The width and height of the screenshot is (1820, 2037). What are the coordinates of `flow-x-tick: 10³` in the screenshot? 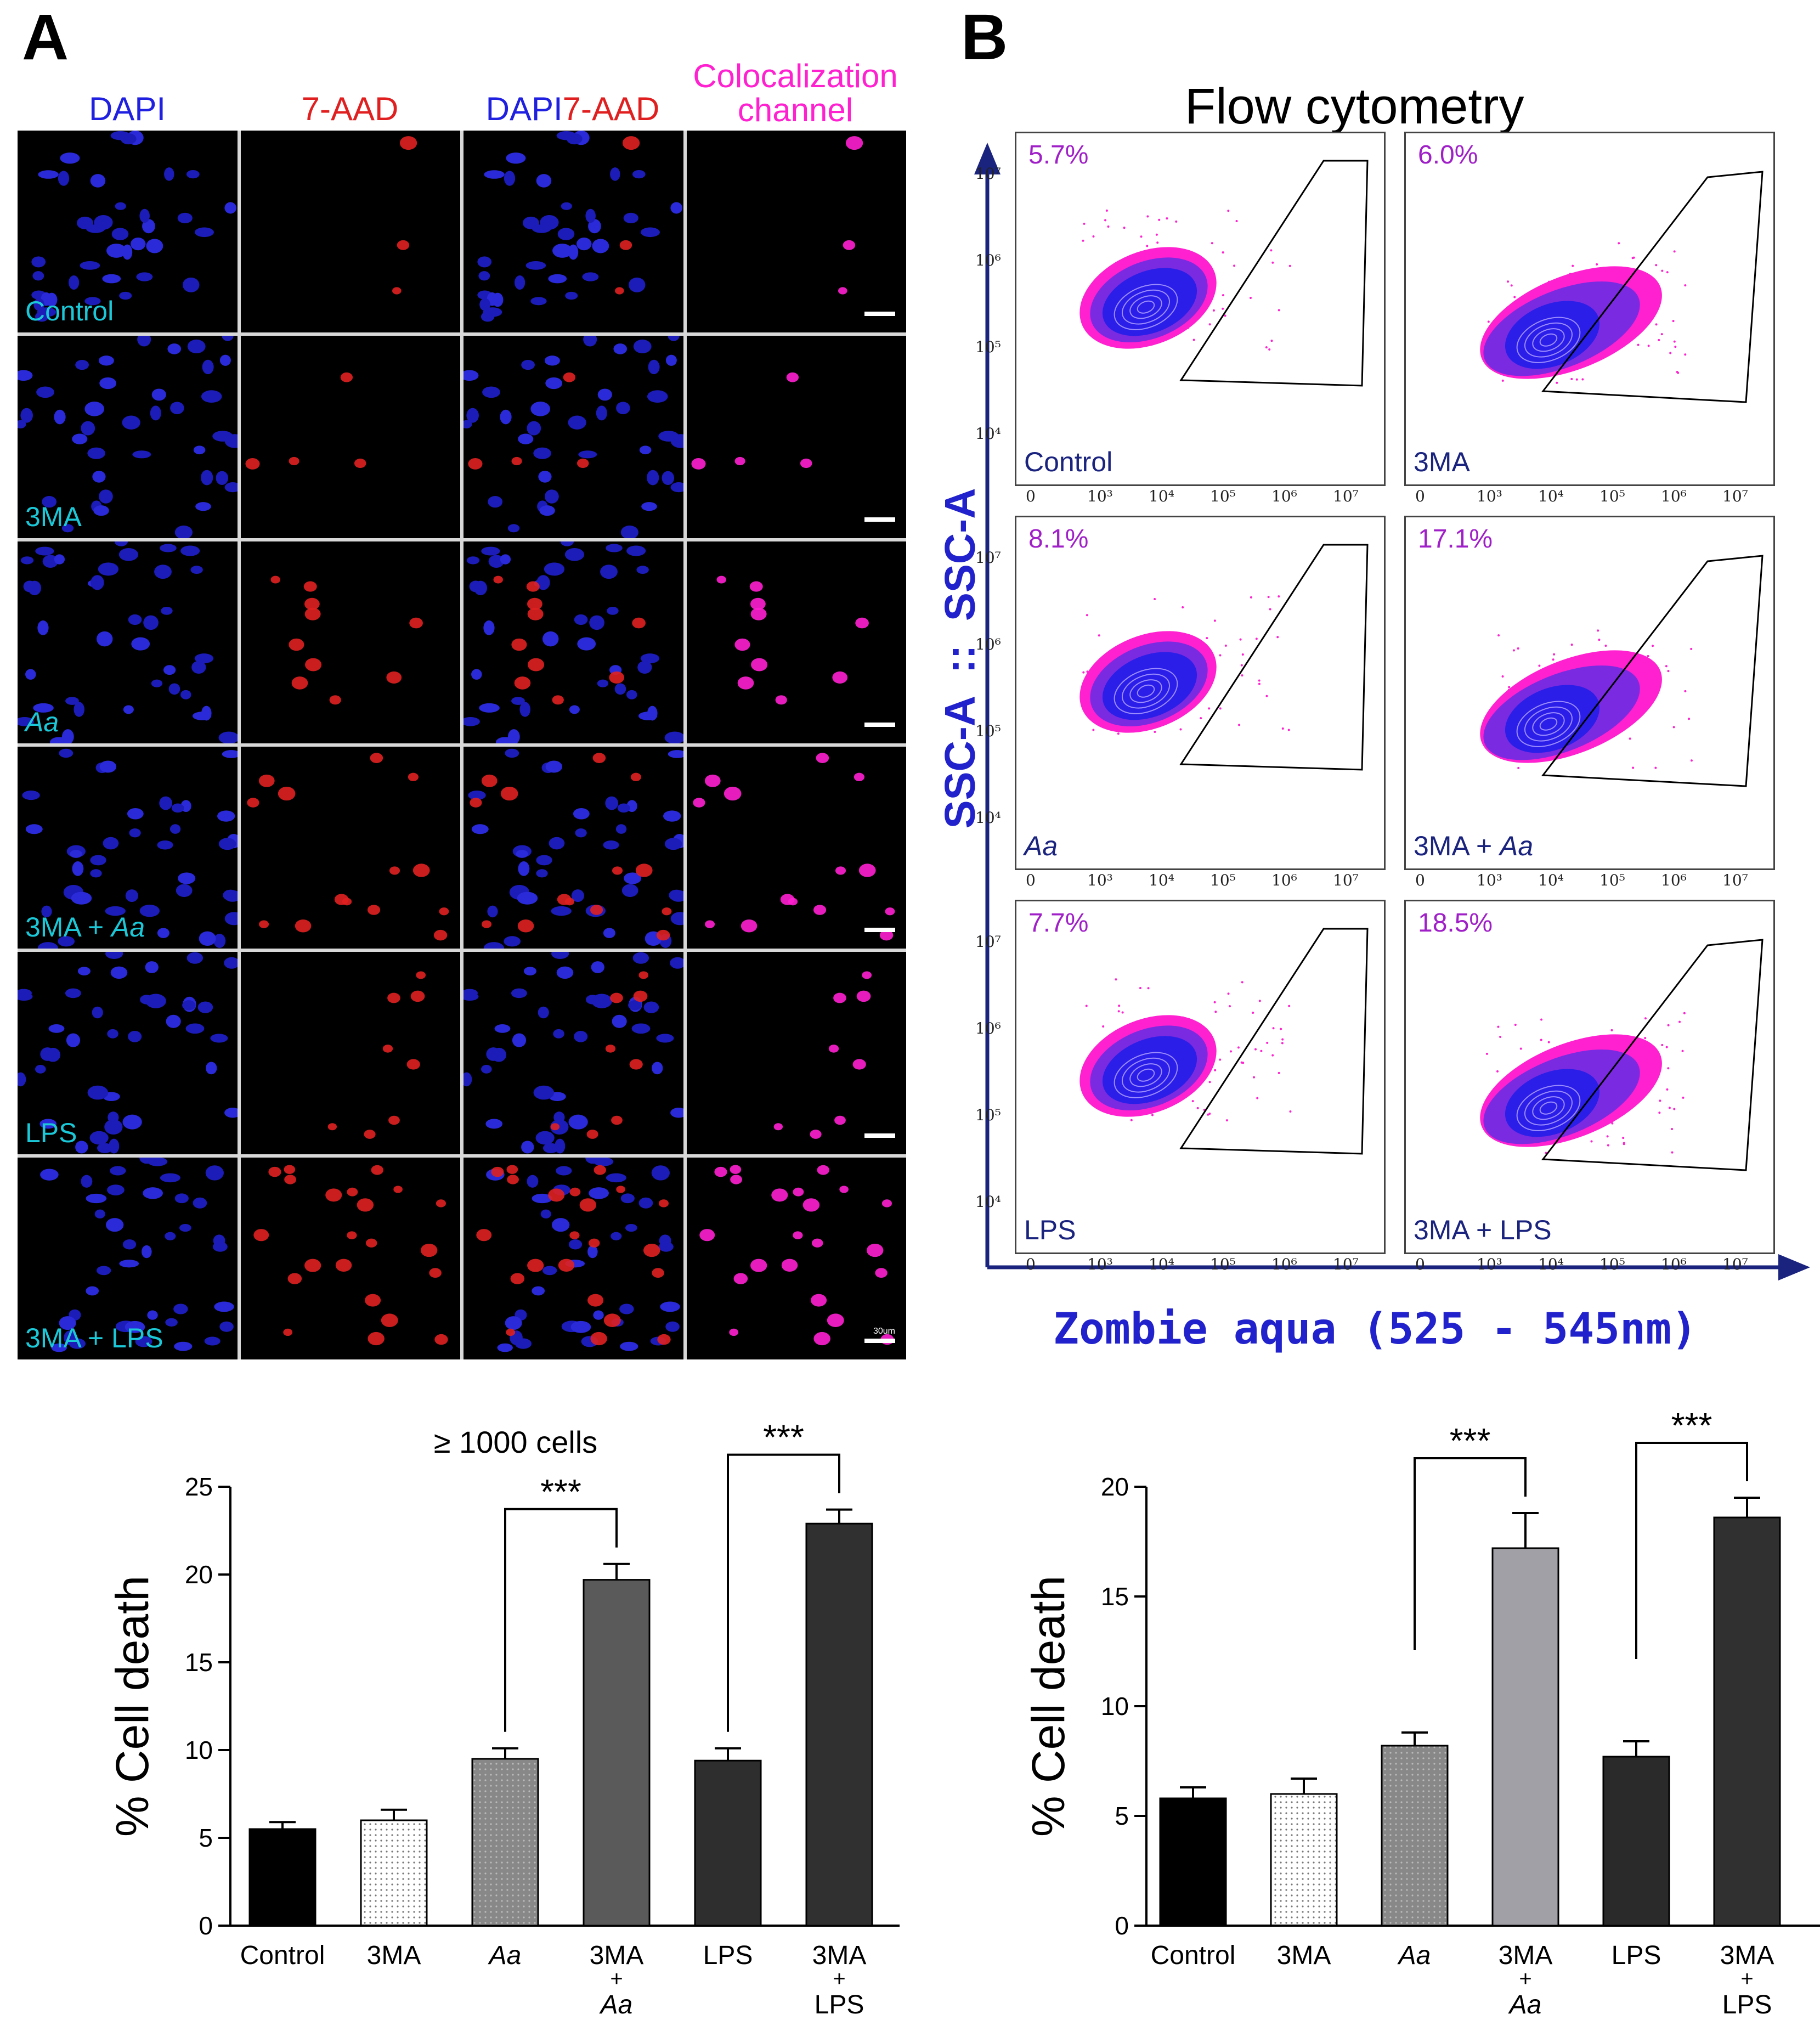 It's located at (1489, 880).